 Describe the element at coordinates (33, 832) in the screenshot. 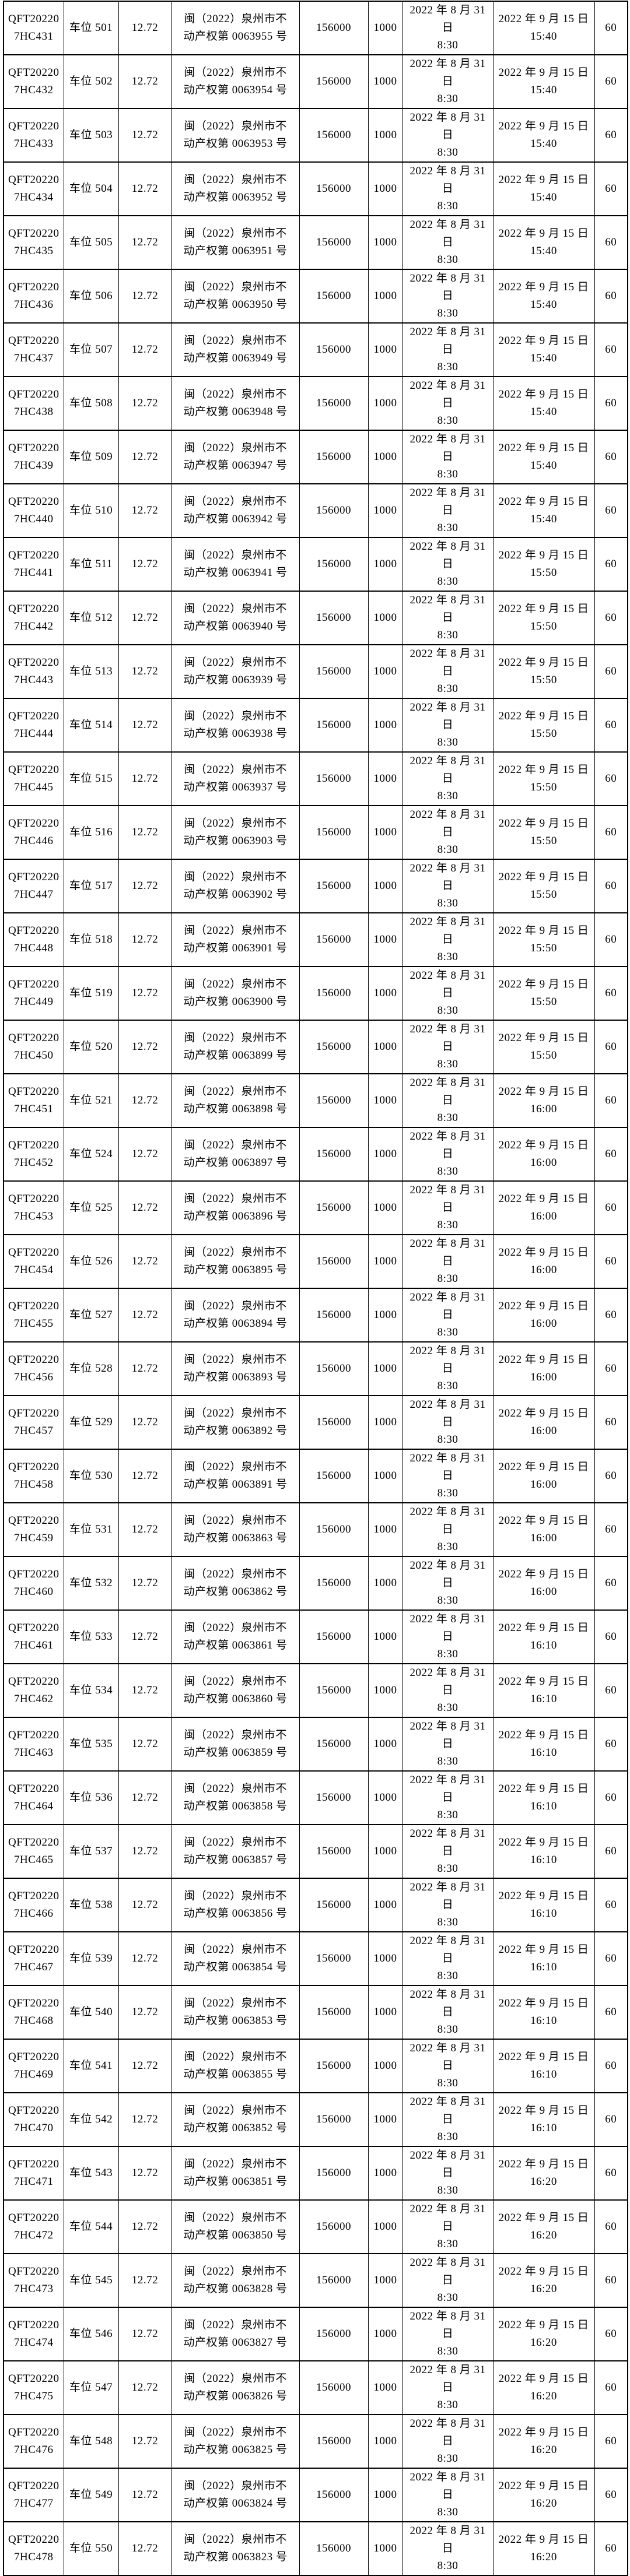

I see `cell-lot-id: QFT20220 7HC446` at that location.